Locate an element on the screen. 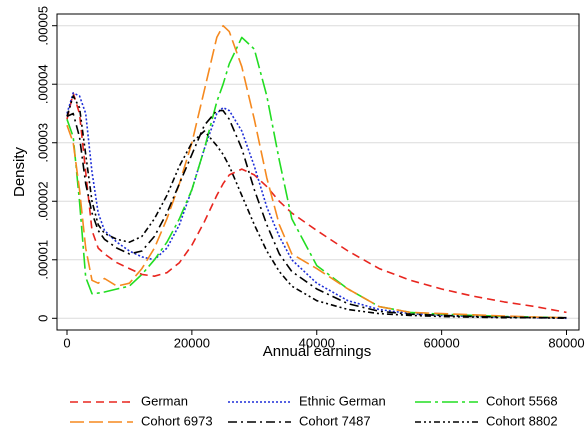  x-axis-label: Annual earnings is located at coordinates (317, 351).